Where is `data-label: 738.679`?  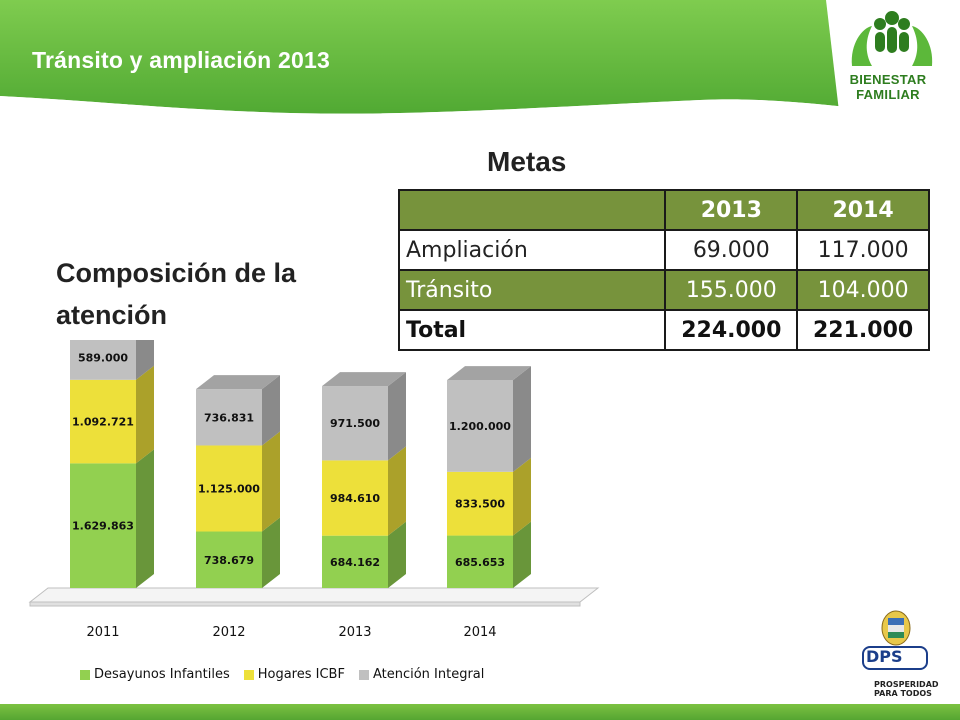
data-label: 738.679 is located at coordinates (229, 560).